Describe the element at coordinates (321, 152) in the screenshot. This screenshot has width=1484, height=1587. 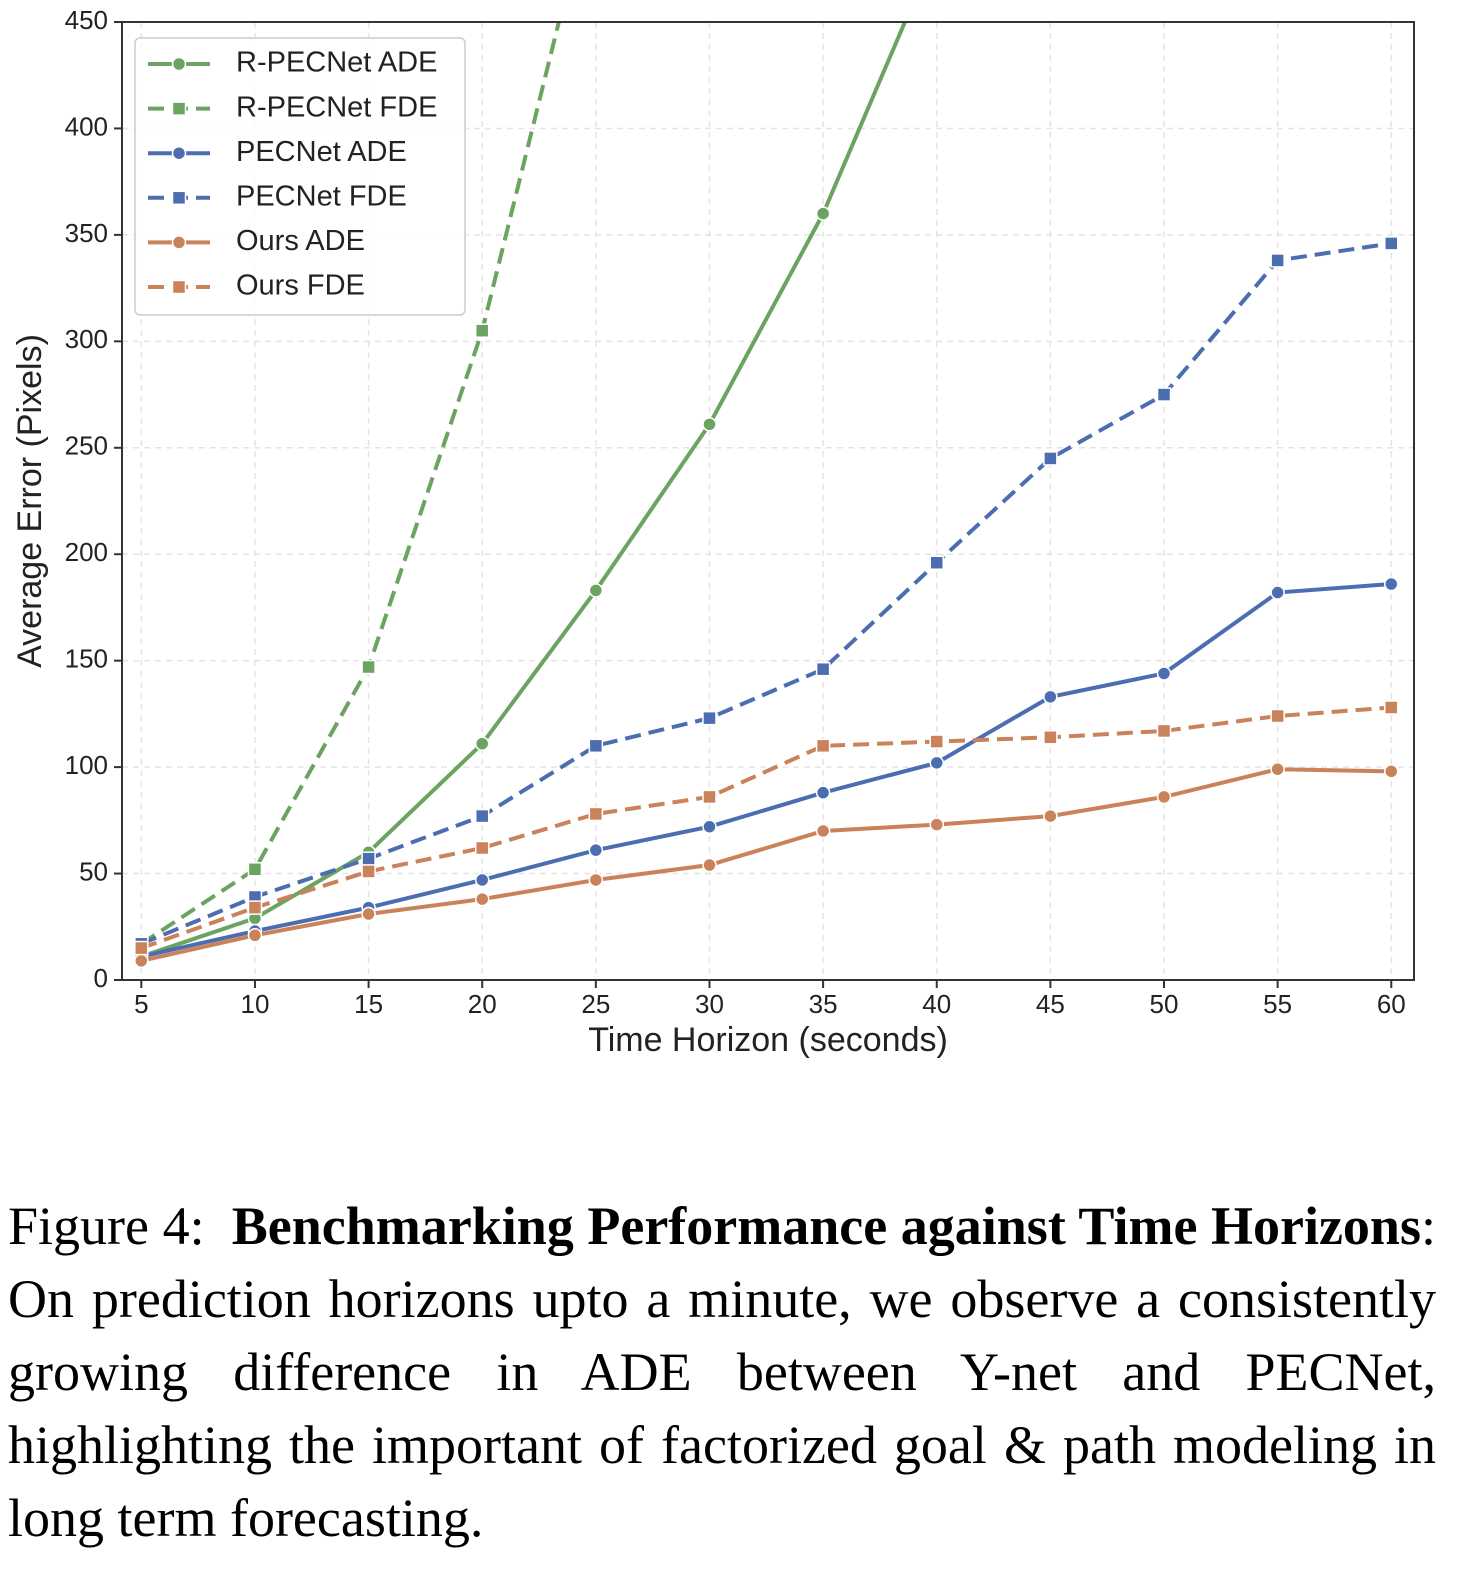
I see `legend-label: PECNet ADE` at that location.